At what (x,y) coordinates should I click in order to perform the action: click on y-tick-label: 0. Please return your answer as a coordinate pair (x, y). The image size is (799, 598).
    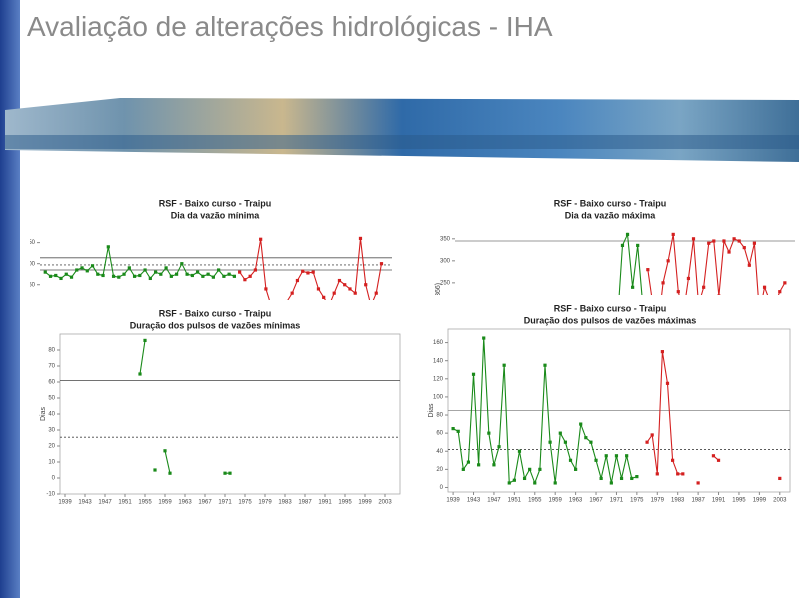
    Looking at the image, I should click on (54, 479).